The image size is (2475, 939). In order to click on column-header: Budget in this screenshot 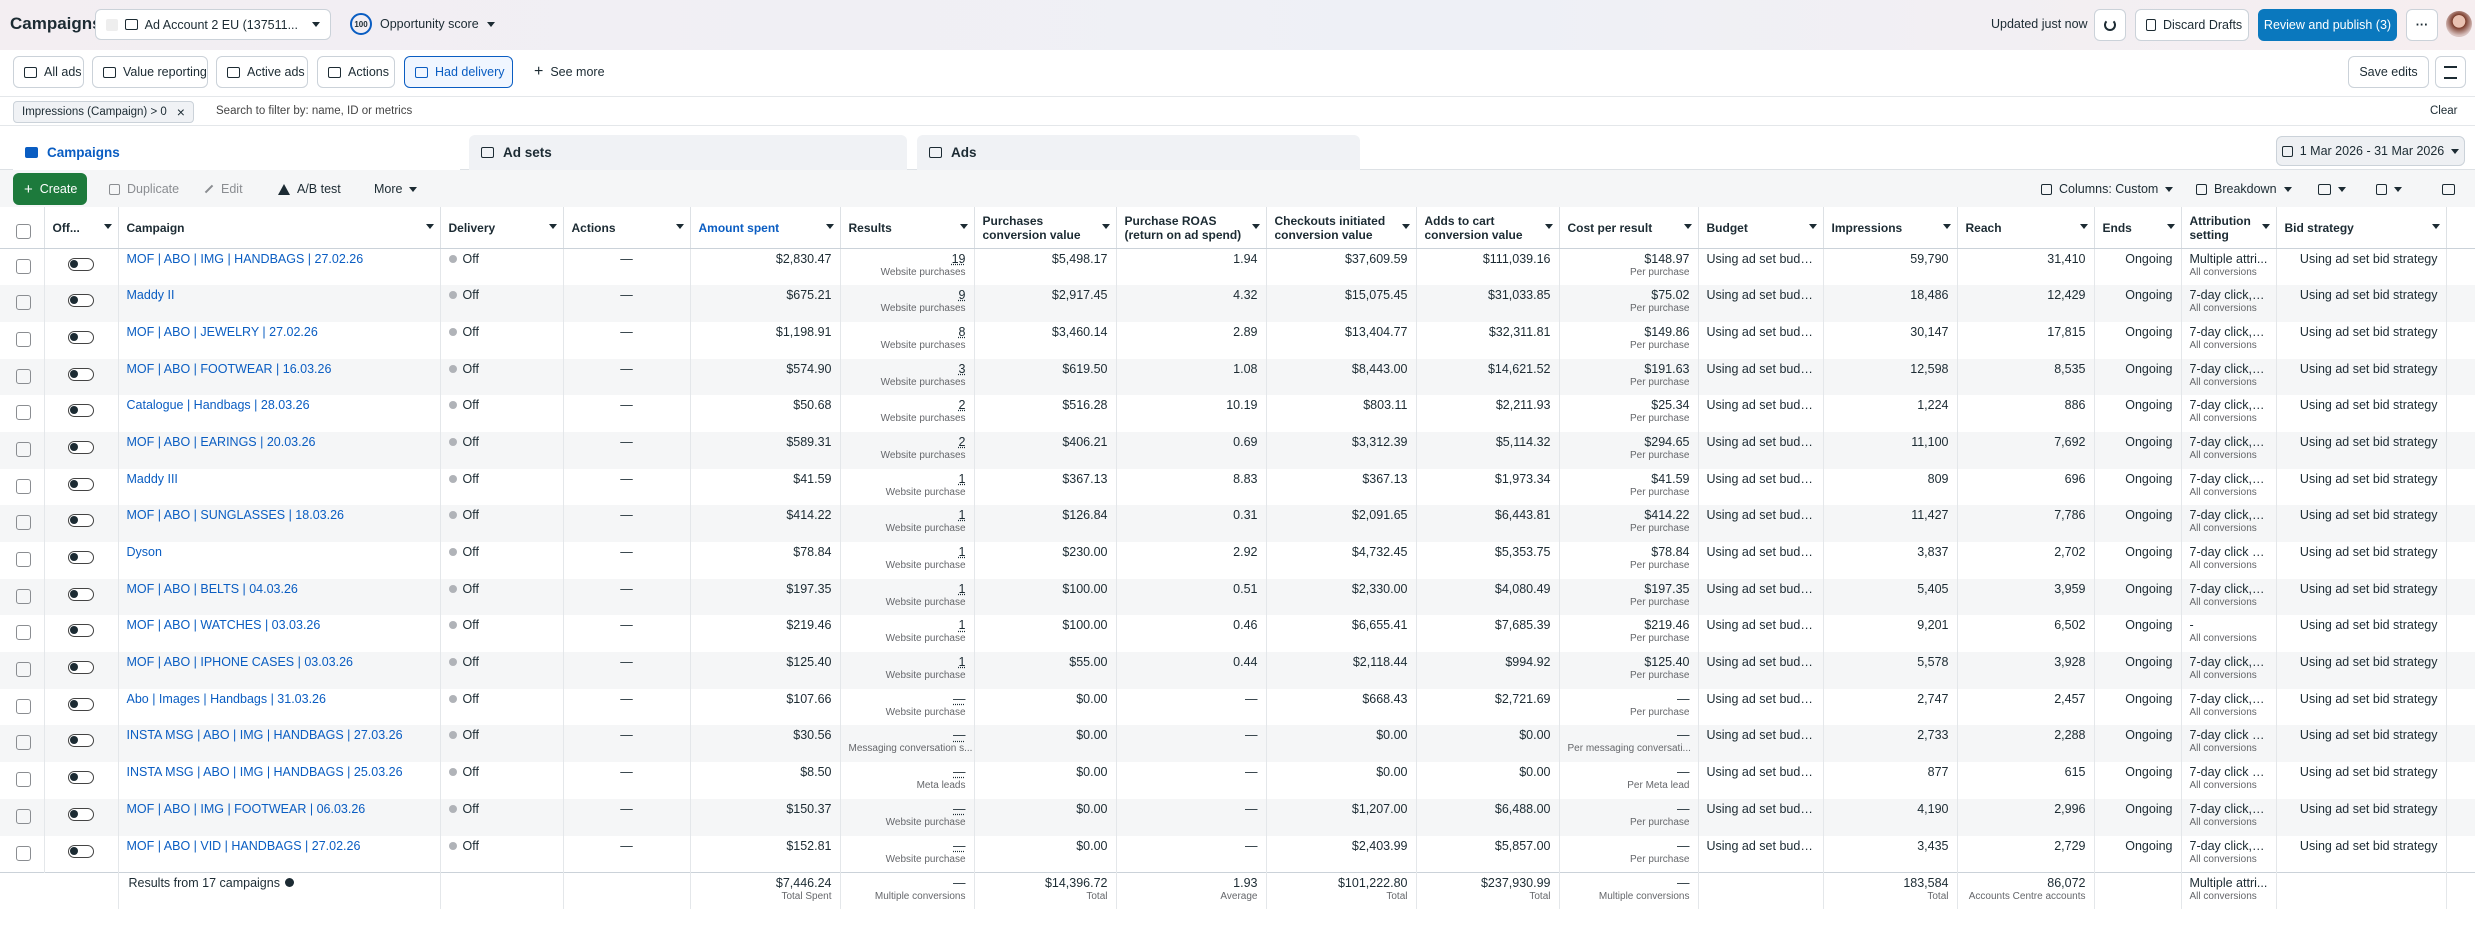, I will do `click(1761, 228)`.